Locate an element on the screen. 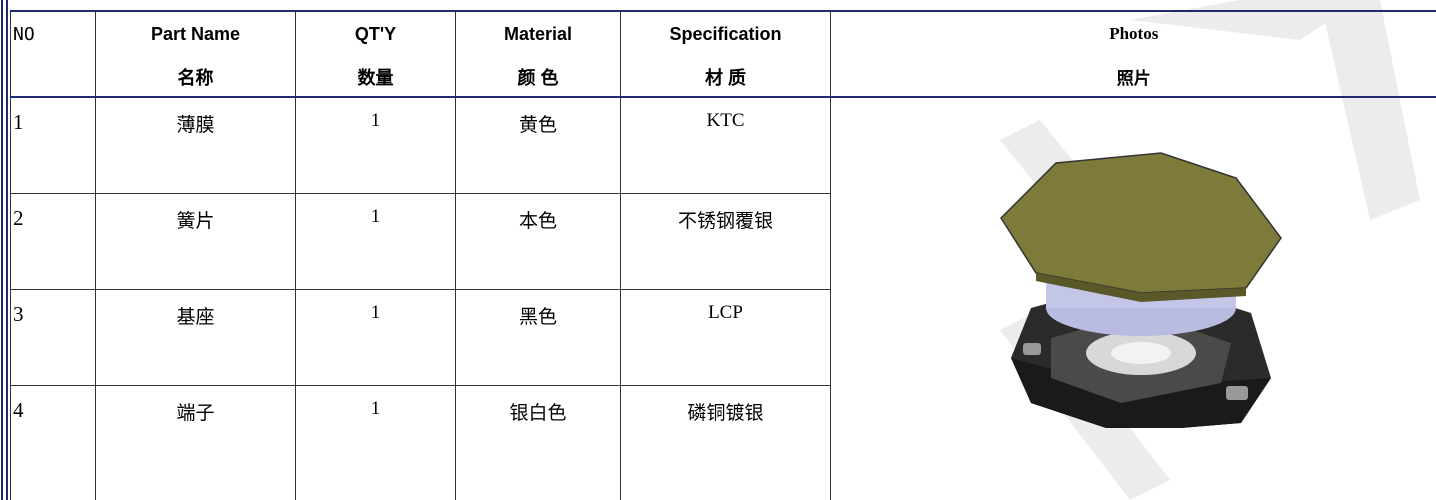  table-cell: 黑色 is located at coordinates (538, 337).